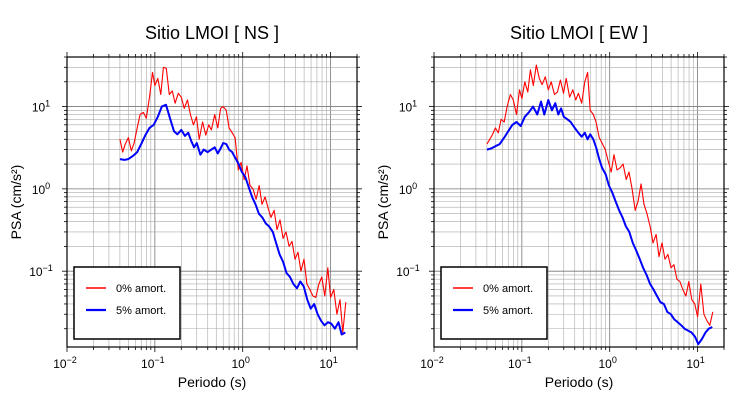 Image resolution: width=730 pixels, height=400 pixels. Describe the element at coordinates (212, 33) in the screenshot. I see `chart-title: Sitio LMOI [ NS ]` at that location.